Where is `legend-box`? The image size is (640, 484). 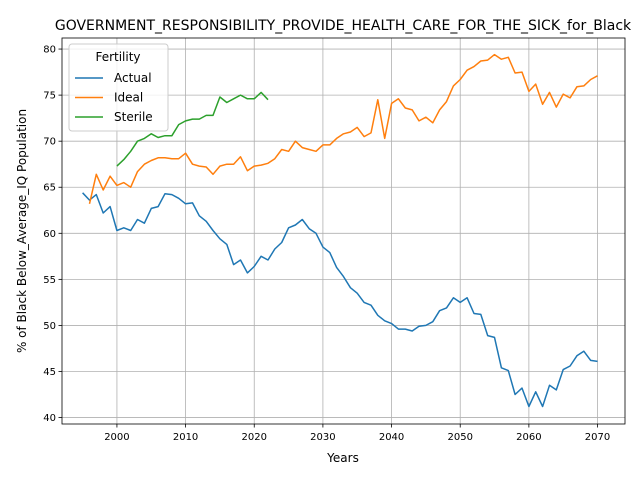 legend-box is located at coordinates (118, 87).